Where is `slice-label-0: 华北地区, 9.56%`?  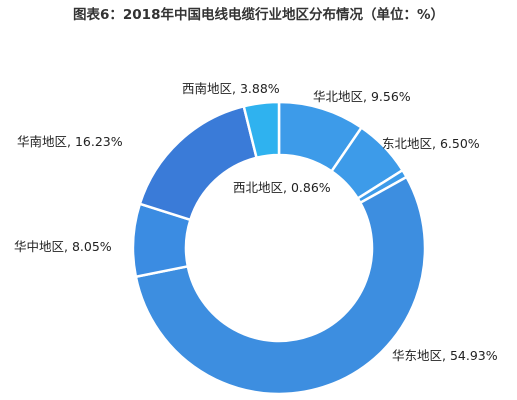 slice-label-0: 华北地区, 9.56% is located at coordinates (362, 96).